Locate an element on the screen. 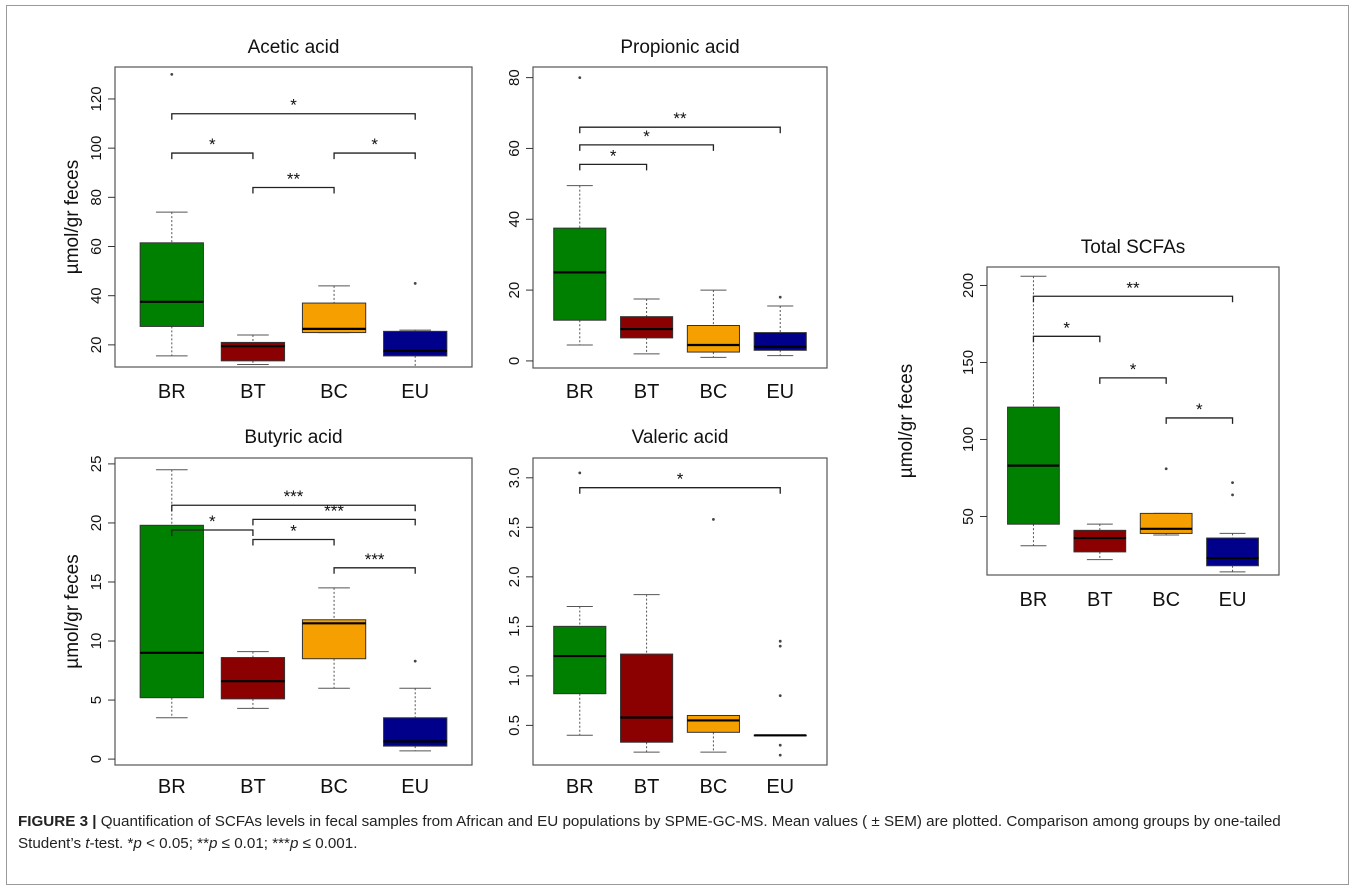 This screenshot has width=1357, height=891. y-tick-label: 5 is located at coordinates (96, 700).